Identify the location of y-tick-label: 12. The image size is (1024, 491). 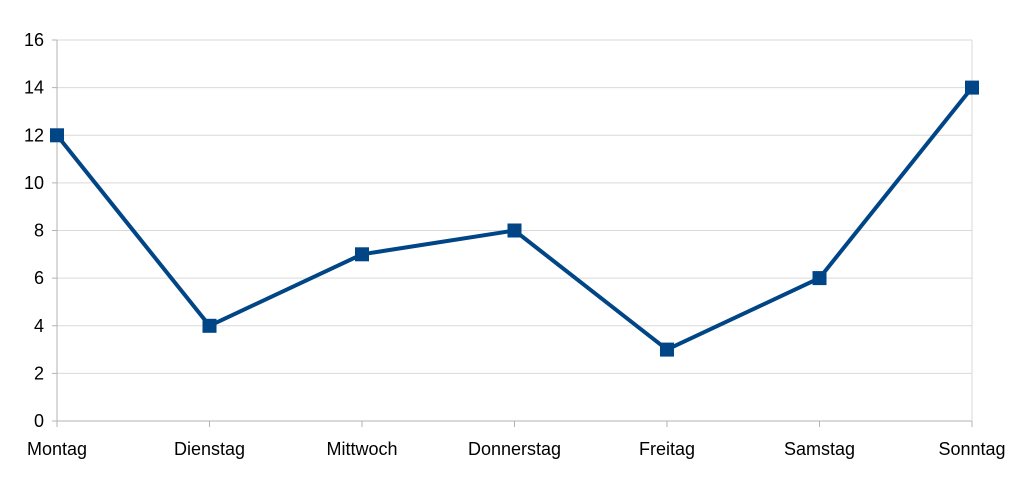
(34, 135).